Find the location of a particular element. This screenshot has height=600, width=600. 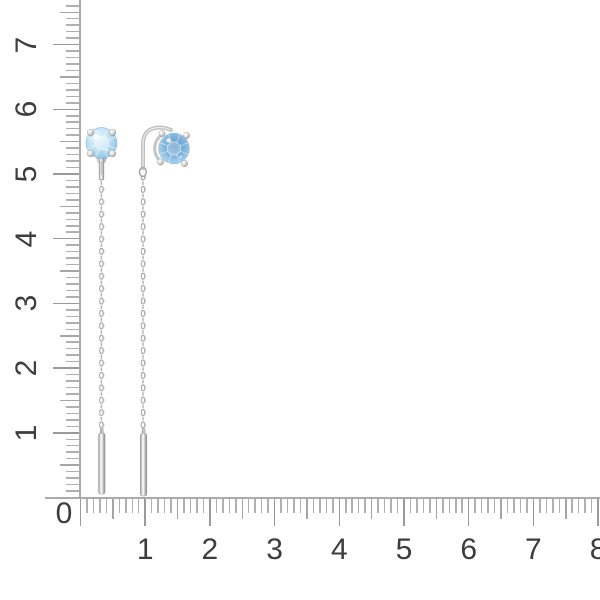

vertical-ruler-label: 3 is located at coordinates (26, 303).